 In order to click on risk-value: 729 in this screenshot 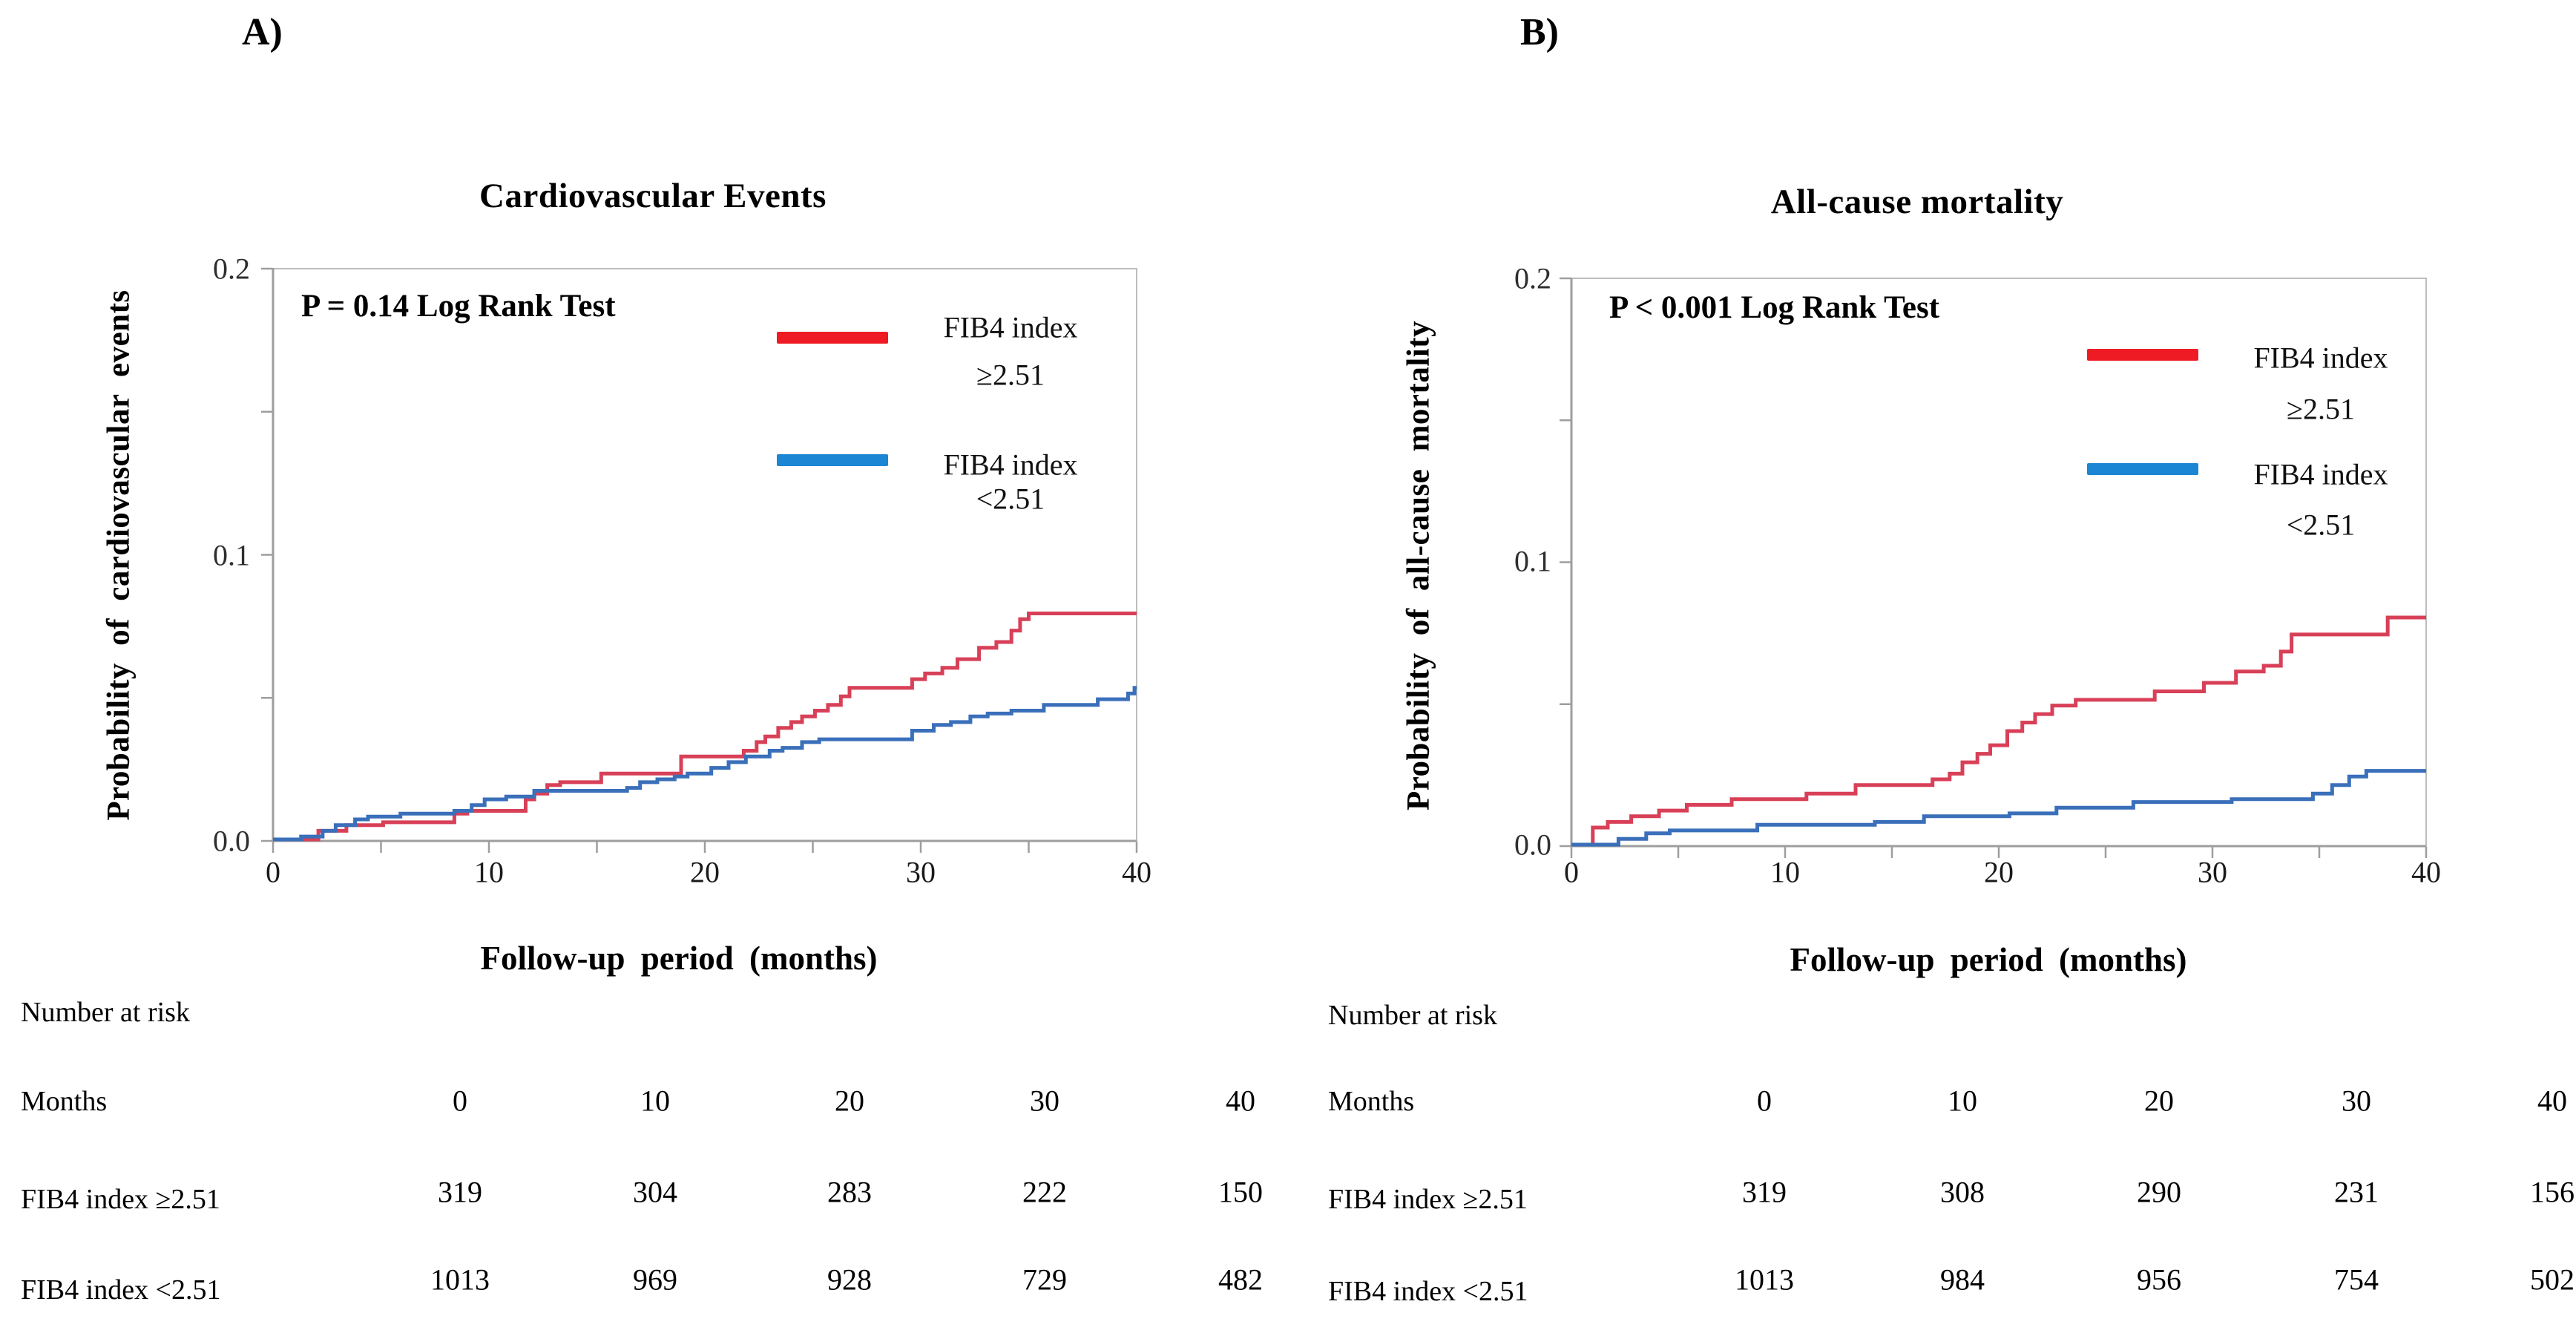, I will do `click(1044, 1279)`.